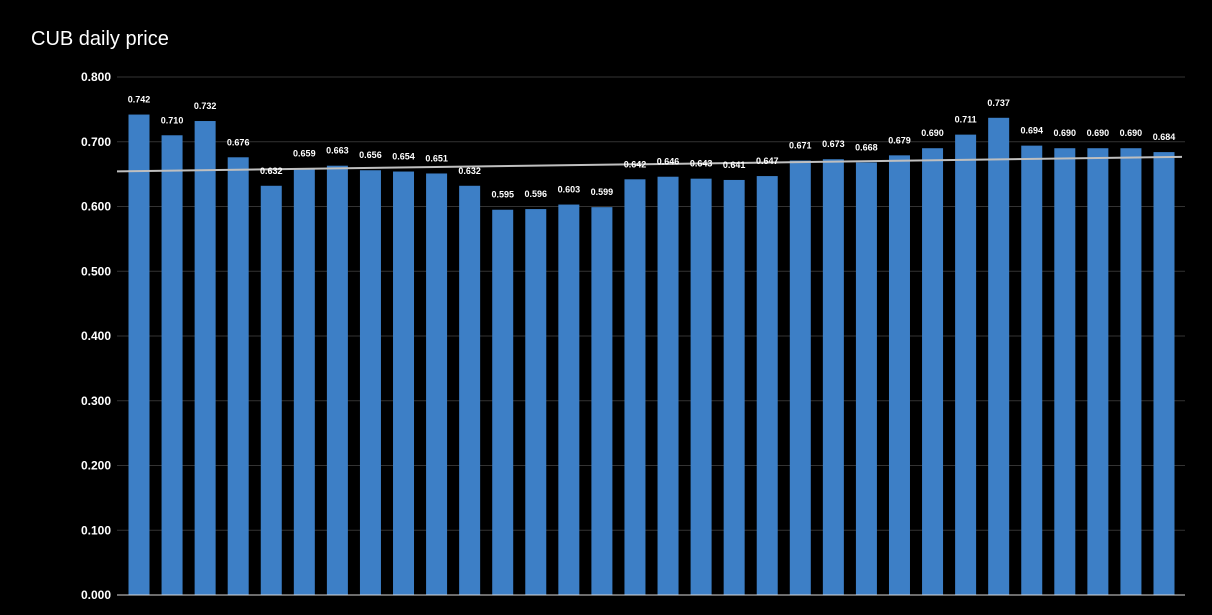 Image resolution: width=1212 pixels, height=615 pixels. Describe the element at coordinates (205, 106) in the screenshot. I see `data-label: 0.732` at that location.